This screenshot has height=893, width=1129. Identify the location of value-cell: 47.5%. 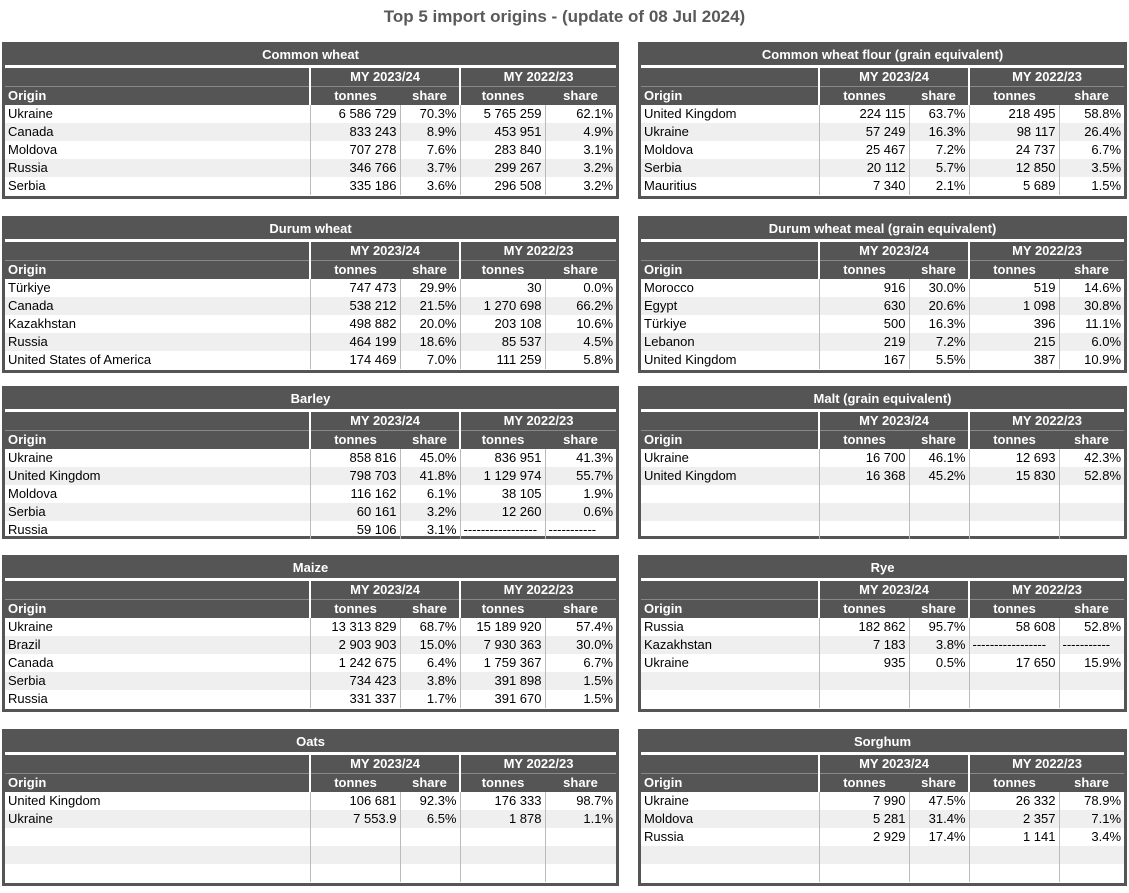
(938, 801).